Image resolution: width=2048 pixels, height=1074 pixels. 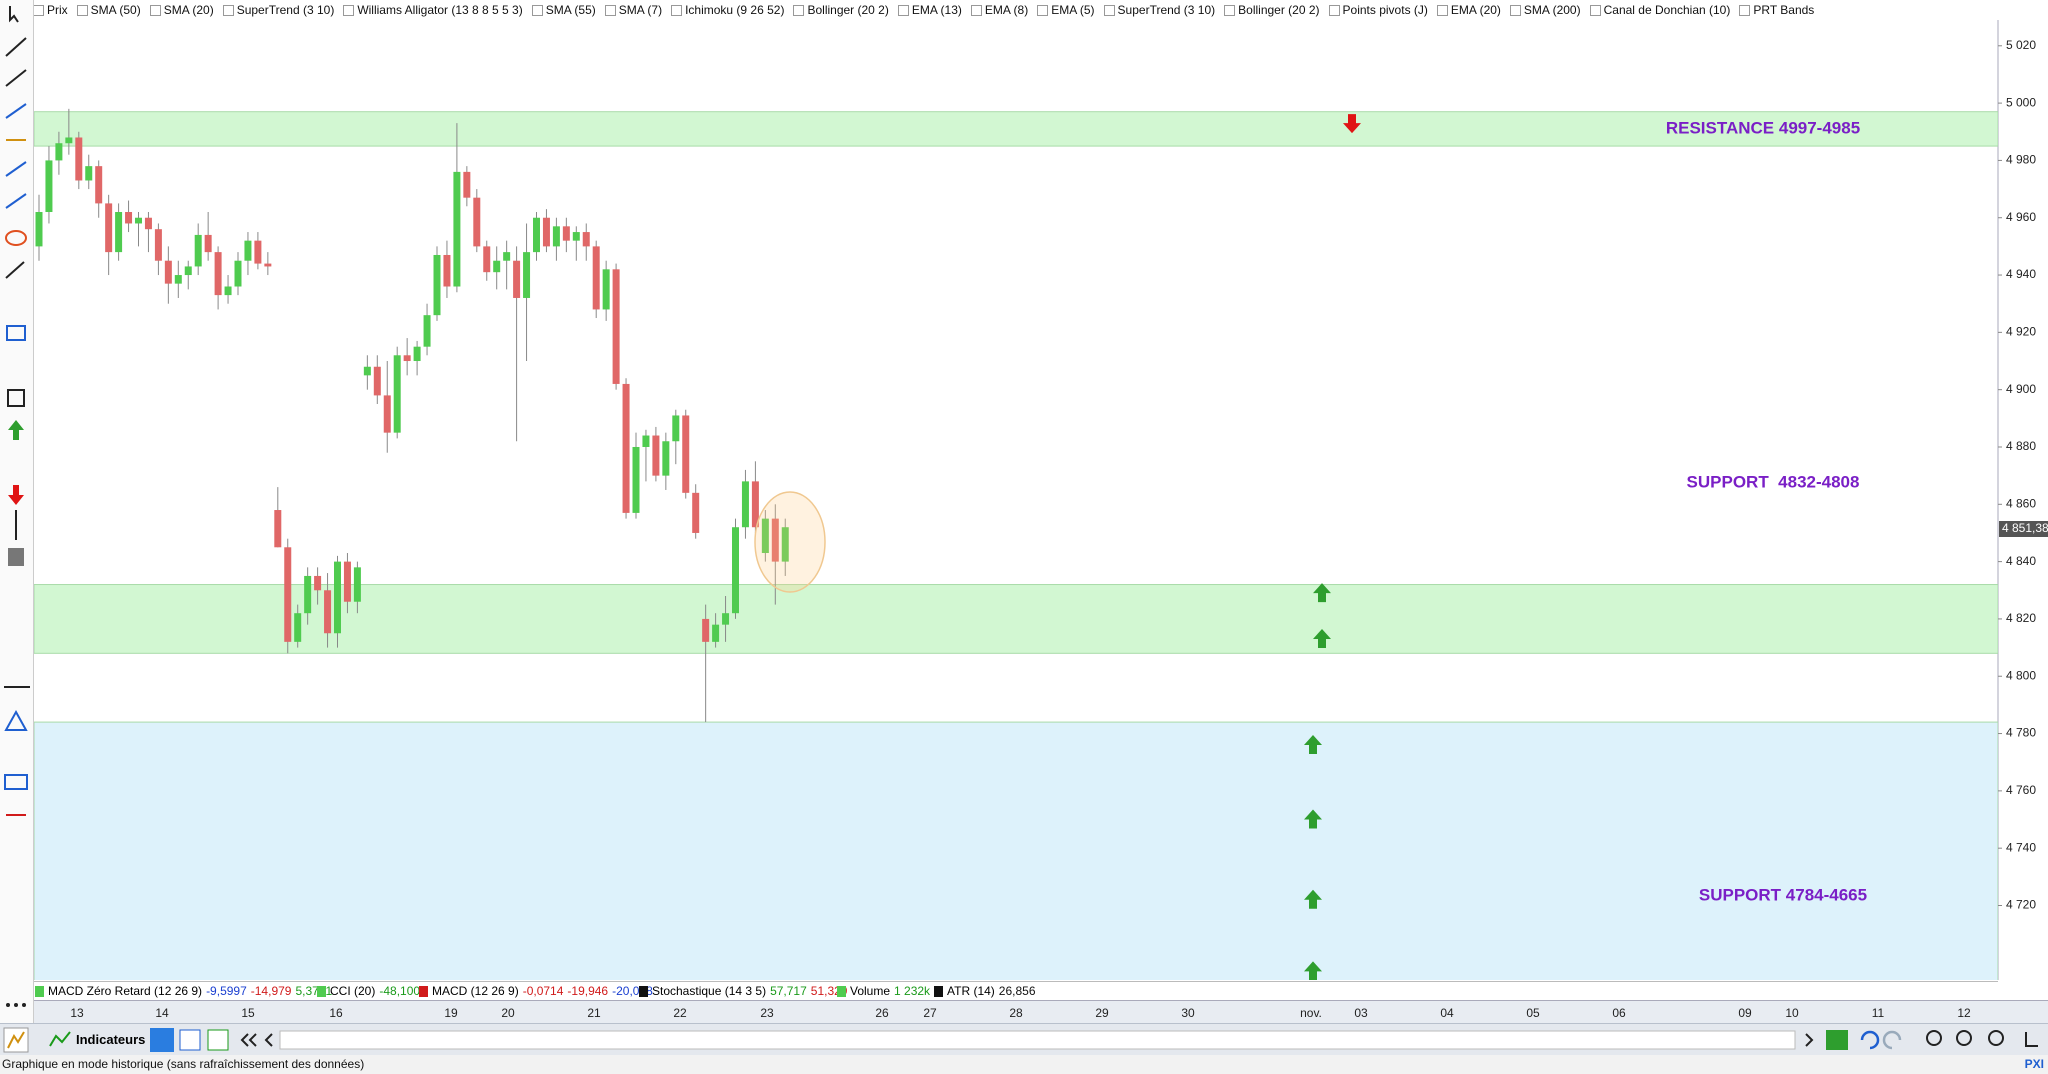 I want to click on x-tick-label: 14, so click(x=162, y=1013).